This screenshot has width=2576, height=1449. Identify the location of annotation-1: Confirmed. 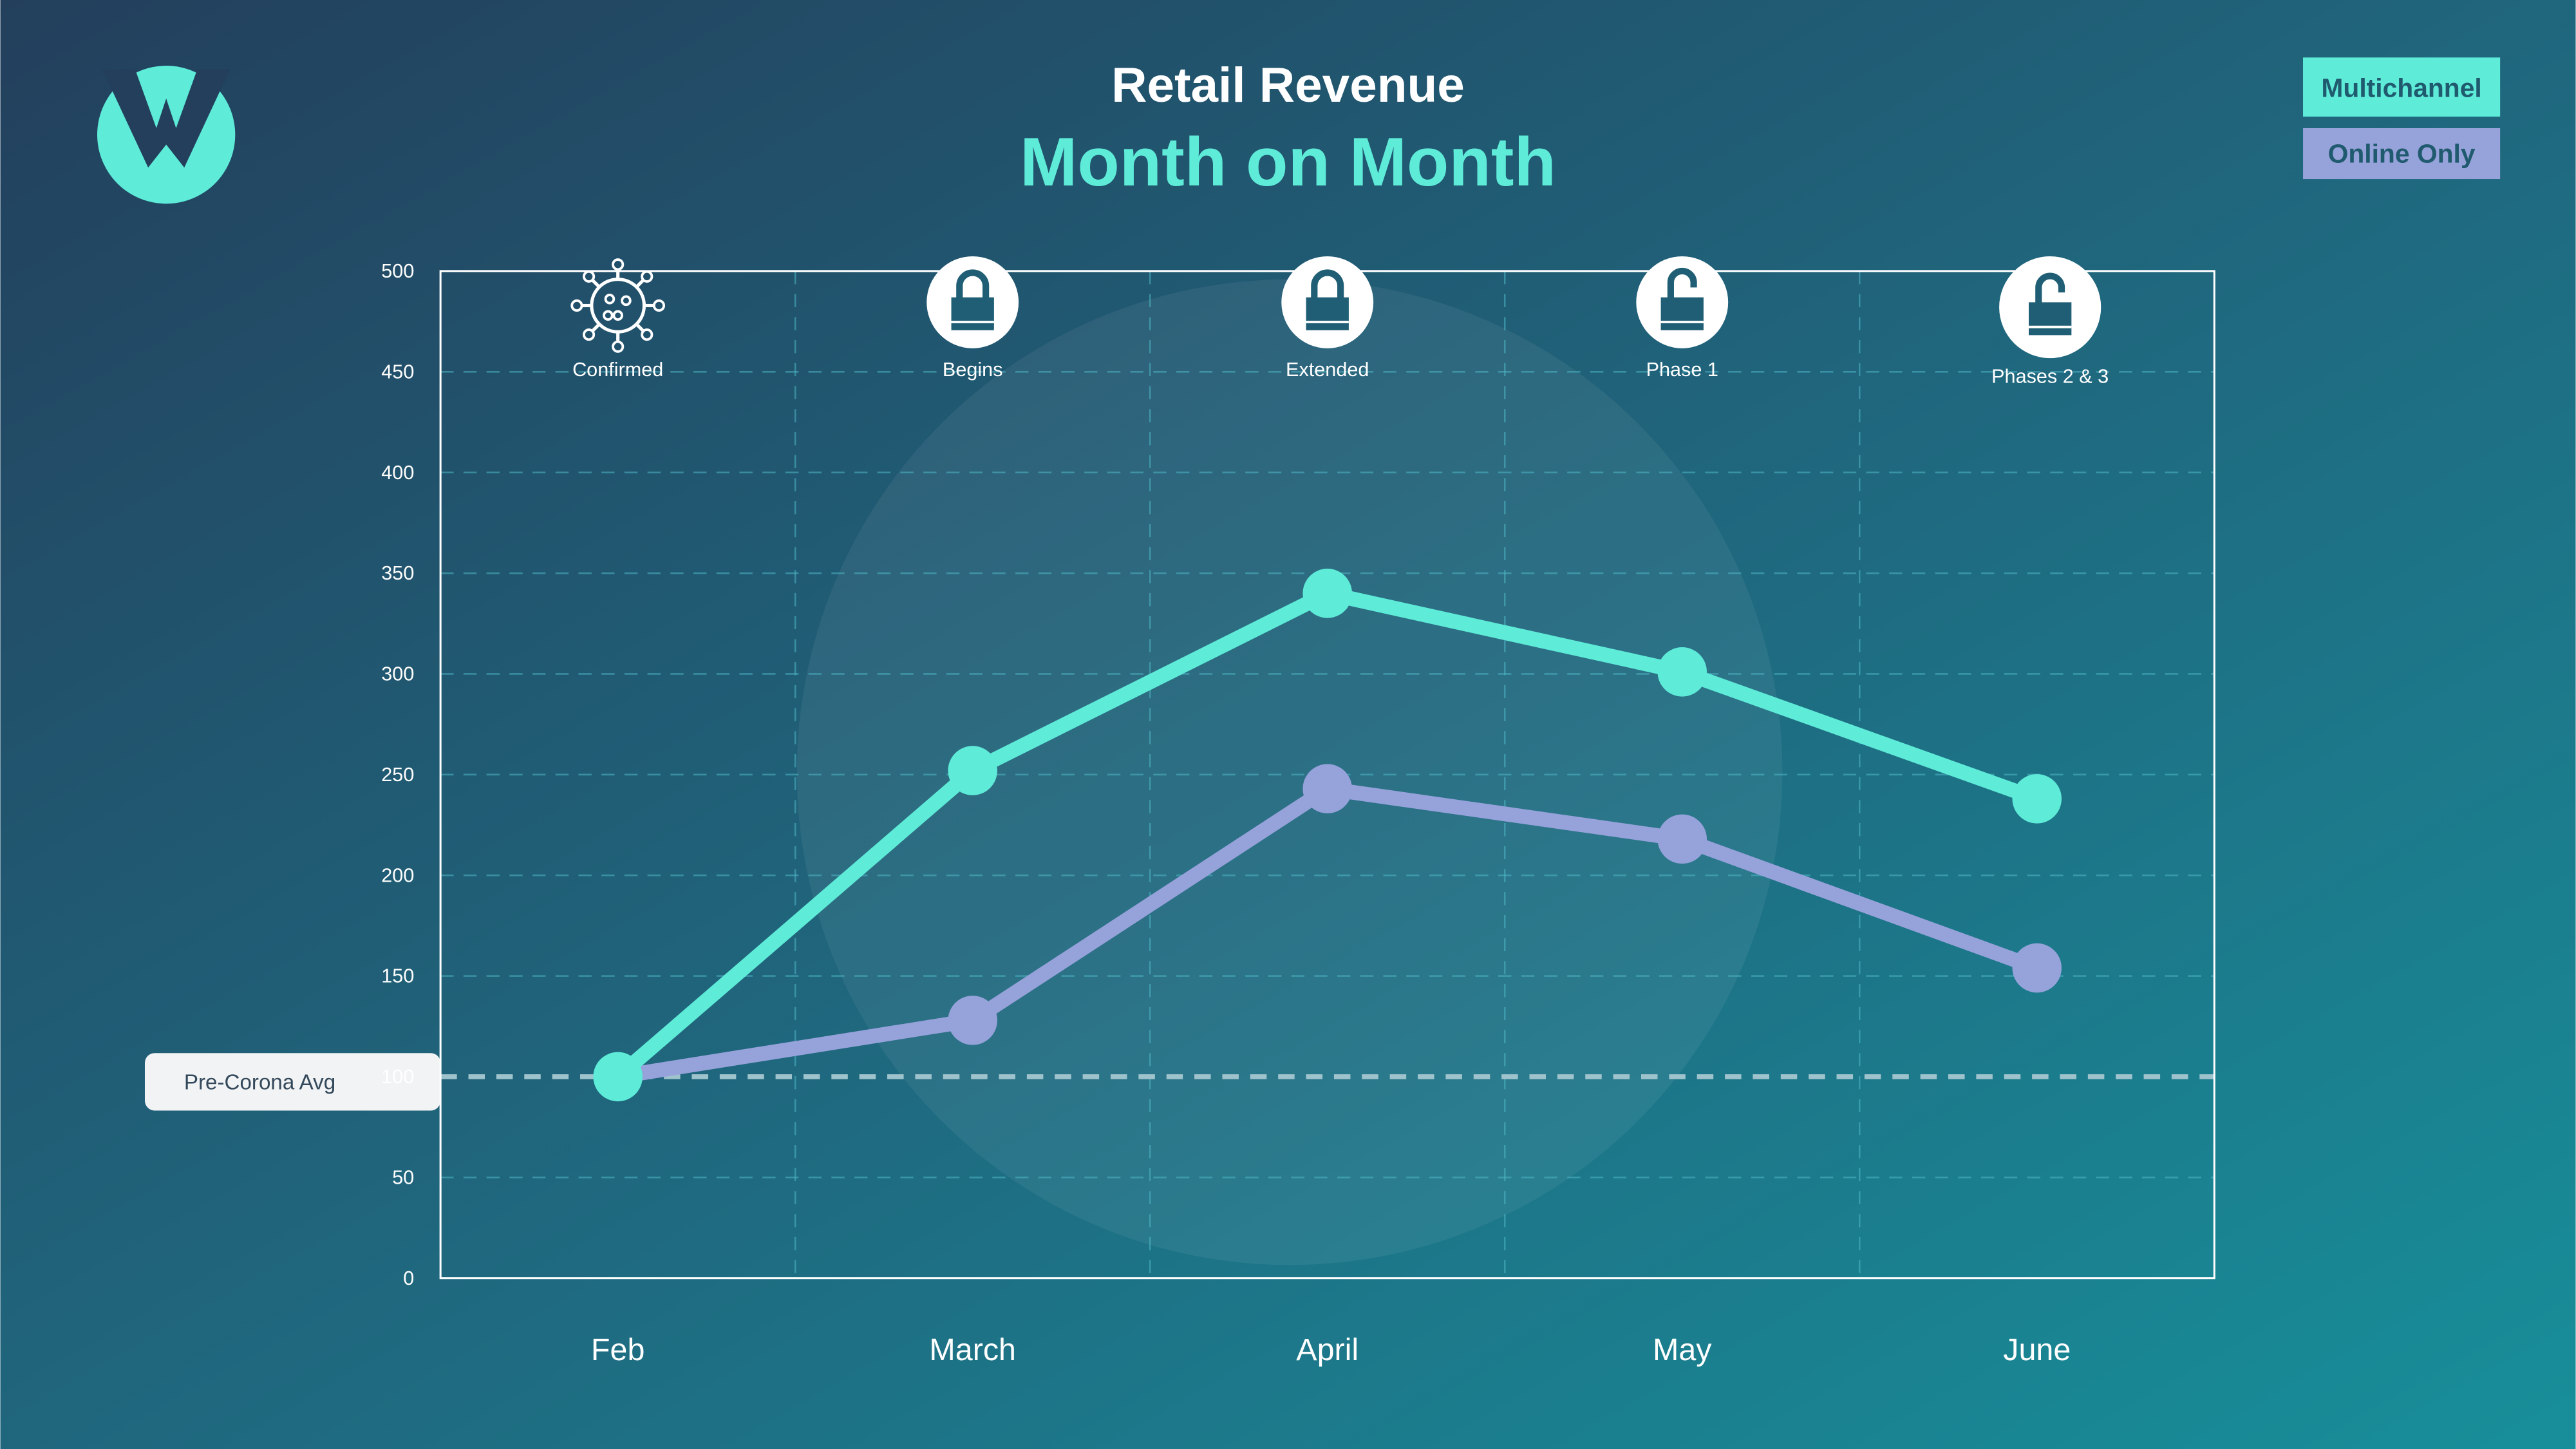
(618, 319).